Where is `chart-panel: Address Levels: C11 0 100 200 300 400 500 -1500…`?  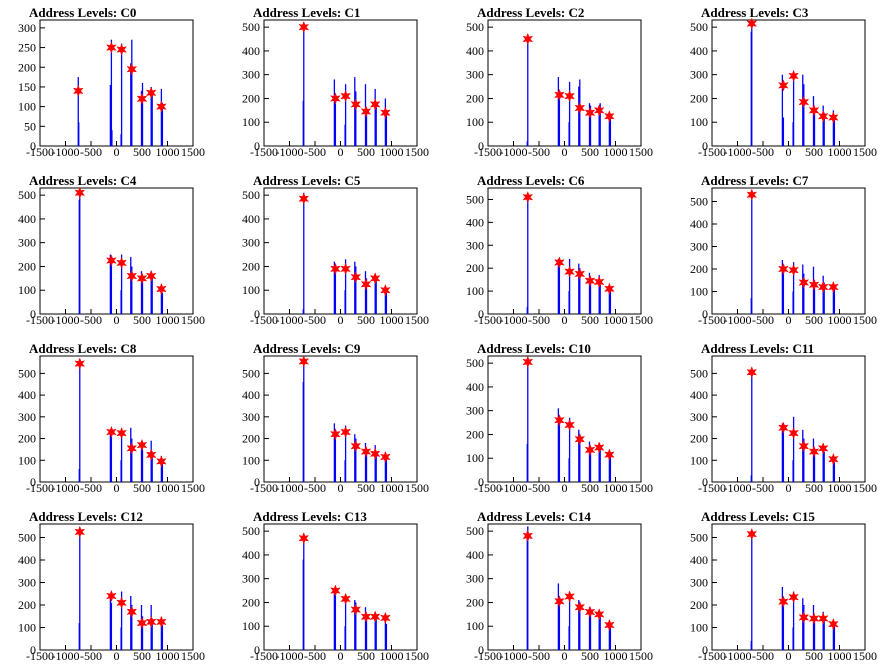
chart-panel: Address Levels: C11 0 100 200 300 400 500 -1500… is located at coordinates (784, 420).